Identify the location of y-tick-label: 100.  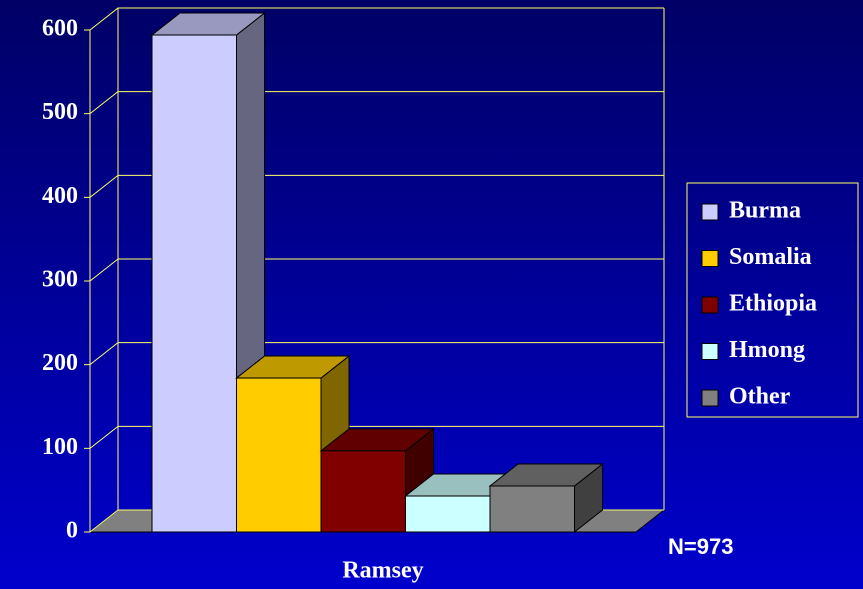
(60, 447).